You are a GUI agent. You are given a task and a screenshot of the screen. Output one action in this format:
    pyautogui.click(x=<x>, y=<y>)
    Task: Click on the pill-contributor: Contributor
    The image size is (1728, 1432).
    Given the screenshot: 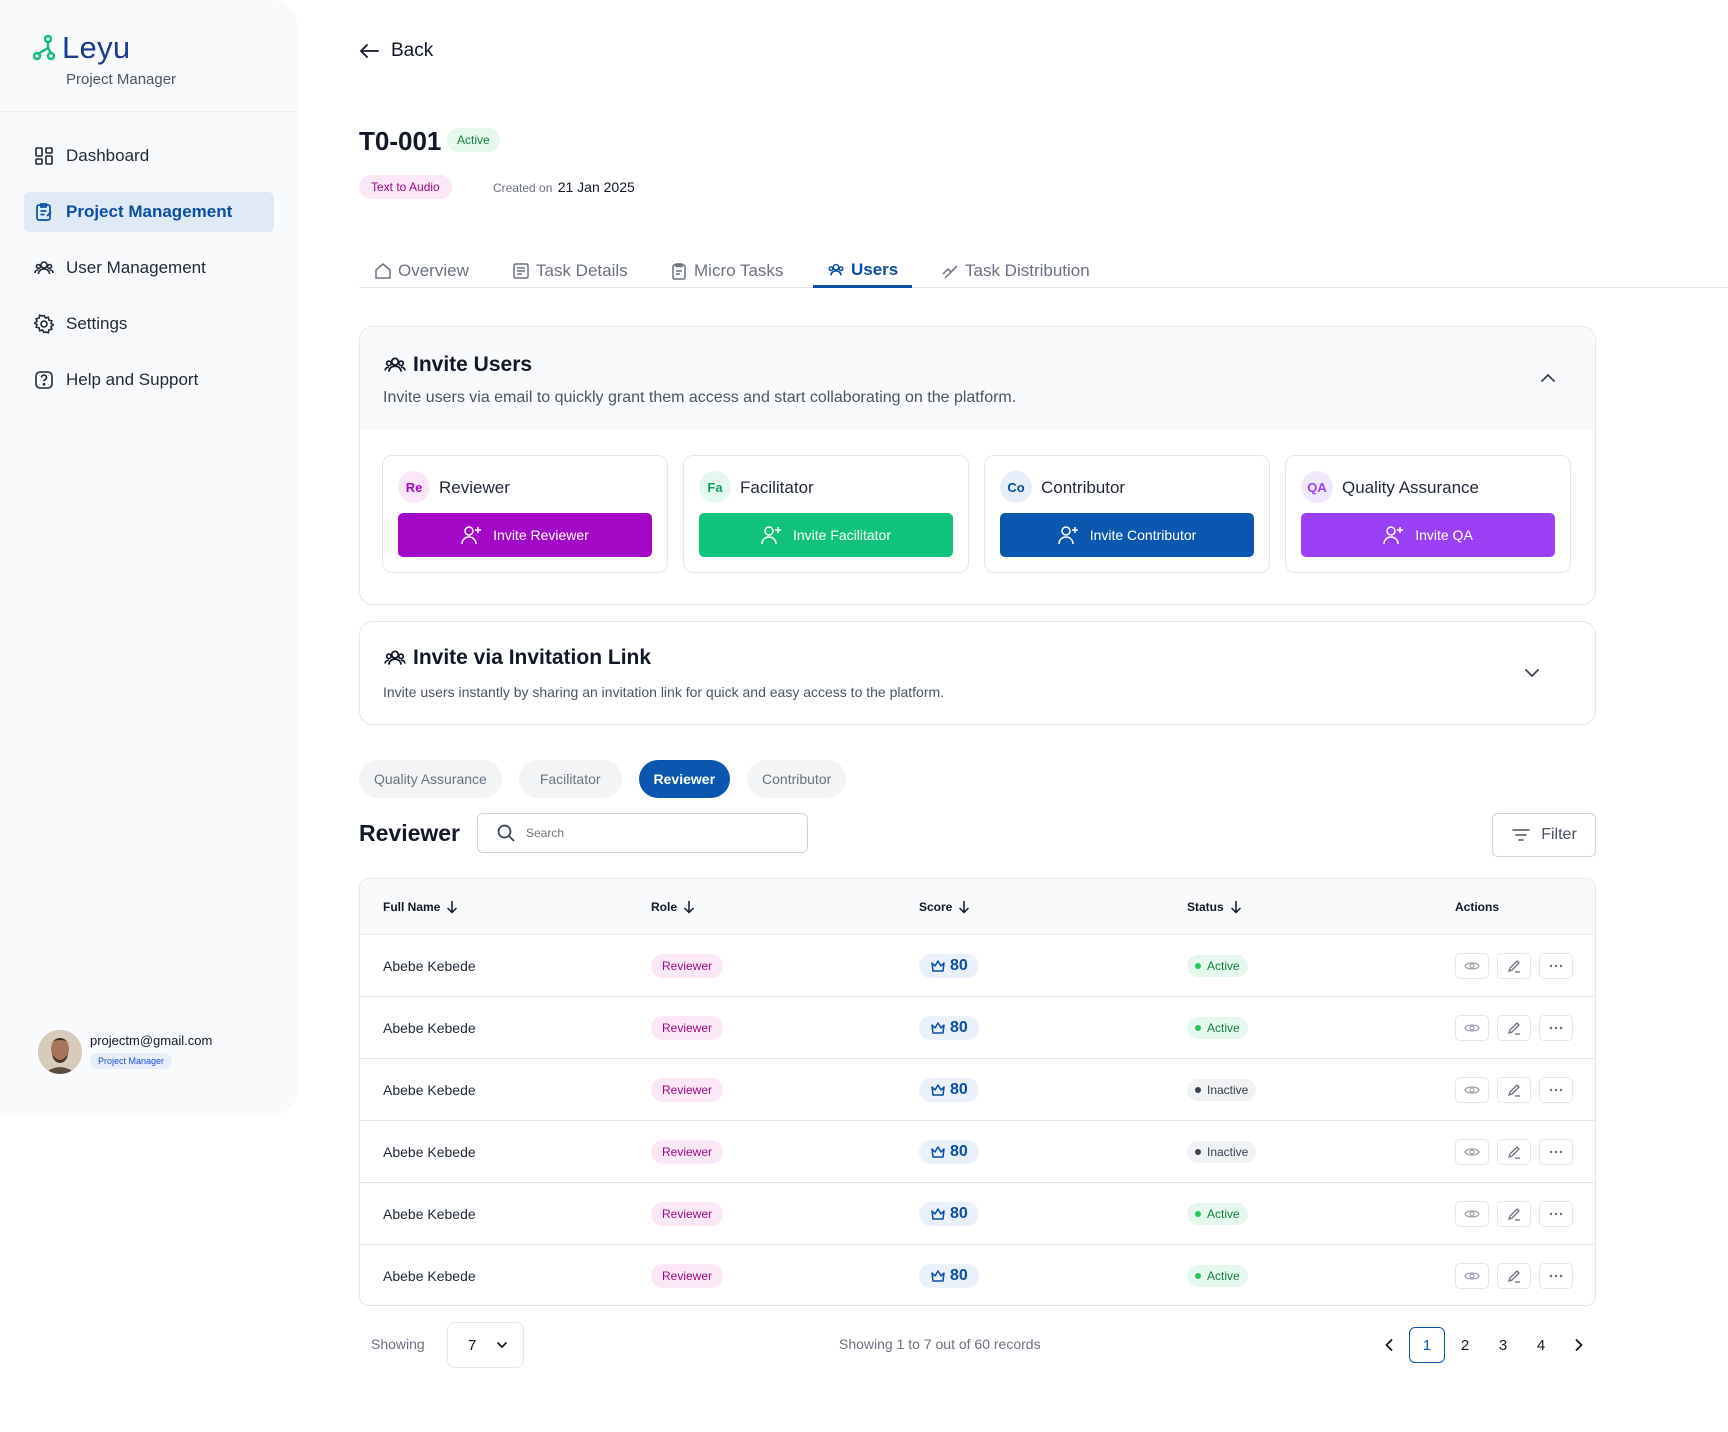 What is the action you would take?
    pyautogui.click(x=797, y=779)
    